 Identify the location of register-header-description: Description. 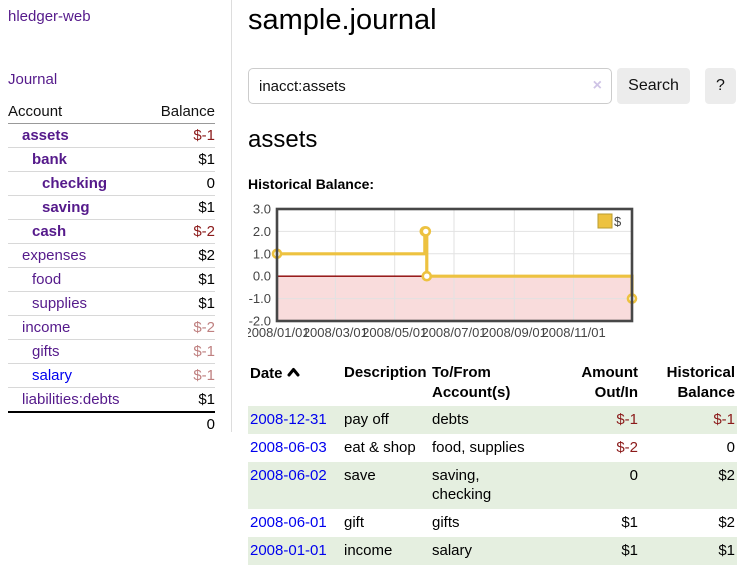
(385, 372).